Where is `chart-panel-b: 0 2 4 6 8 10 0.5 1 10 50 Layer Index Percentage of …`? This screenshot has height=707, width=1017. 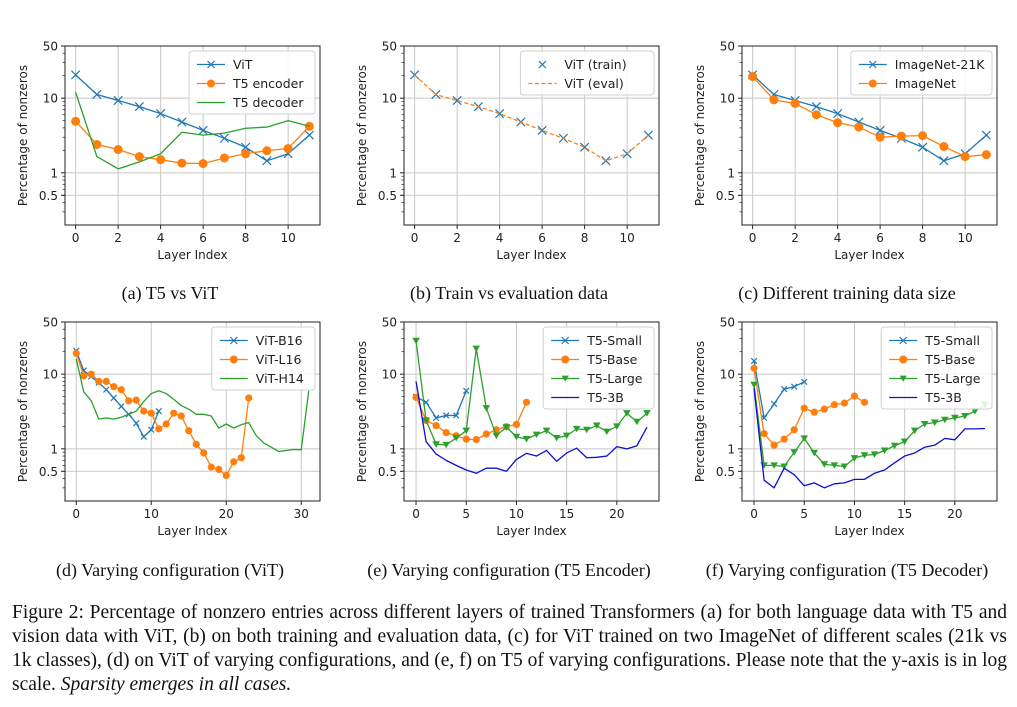 chart-panel-b: 0 2 4 6 8 10 0.5 1 10 50 Layer Index Percentage of … is located at coordinates (509, 154).